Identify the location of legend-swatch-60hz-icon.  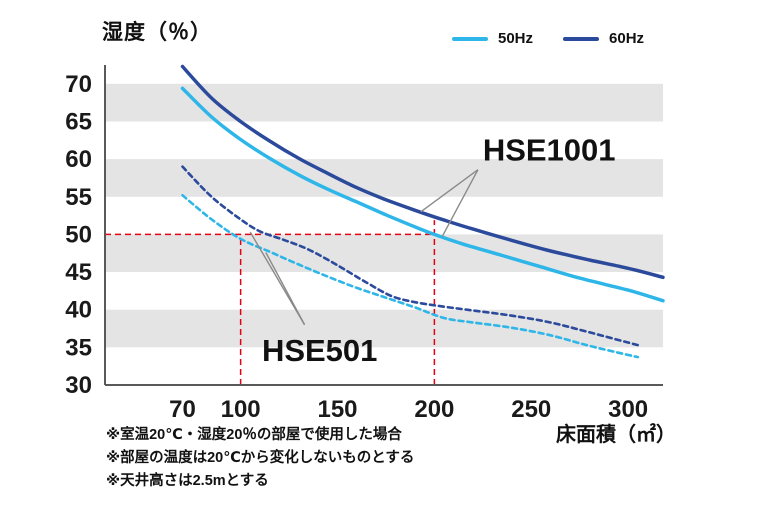
(581, 38).